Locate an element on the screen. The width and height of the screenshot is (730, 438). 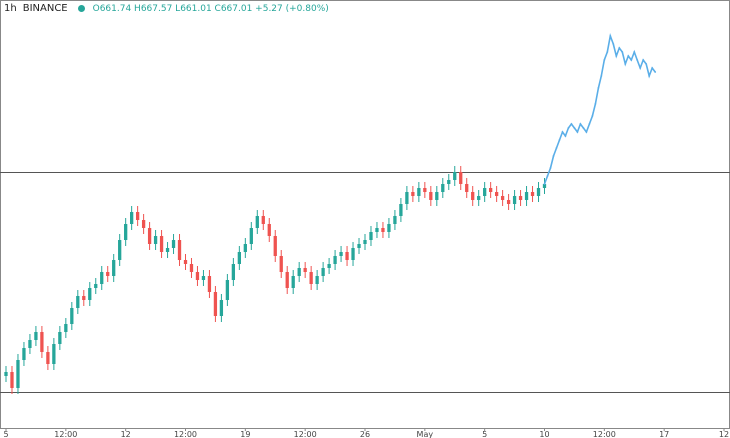
exchange-label: BINANCE is located at coordinates (45, 8).